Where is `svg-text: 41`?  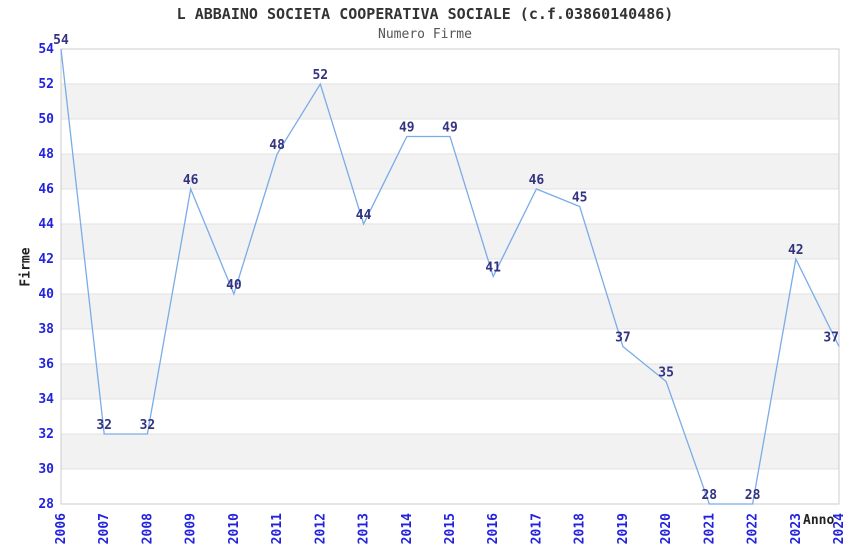 svg-text: 41 is located at coordinates (493, 268).